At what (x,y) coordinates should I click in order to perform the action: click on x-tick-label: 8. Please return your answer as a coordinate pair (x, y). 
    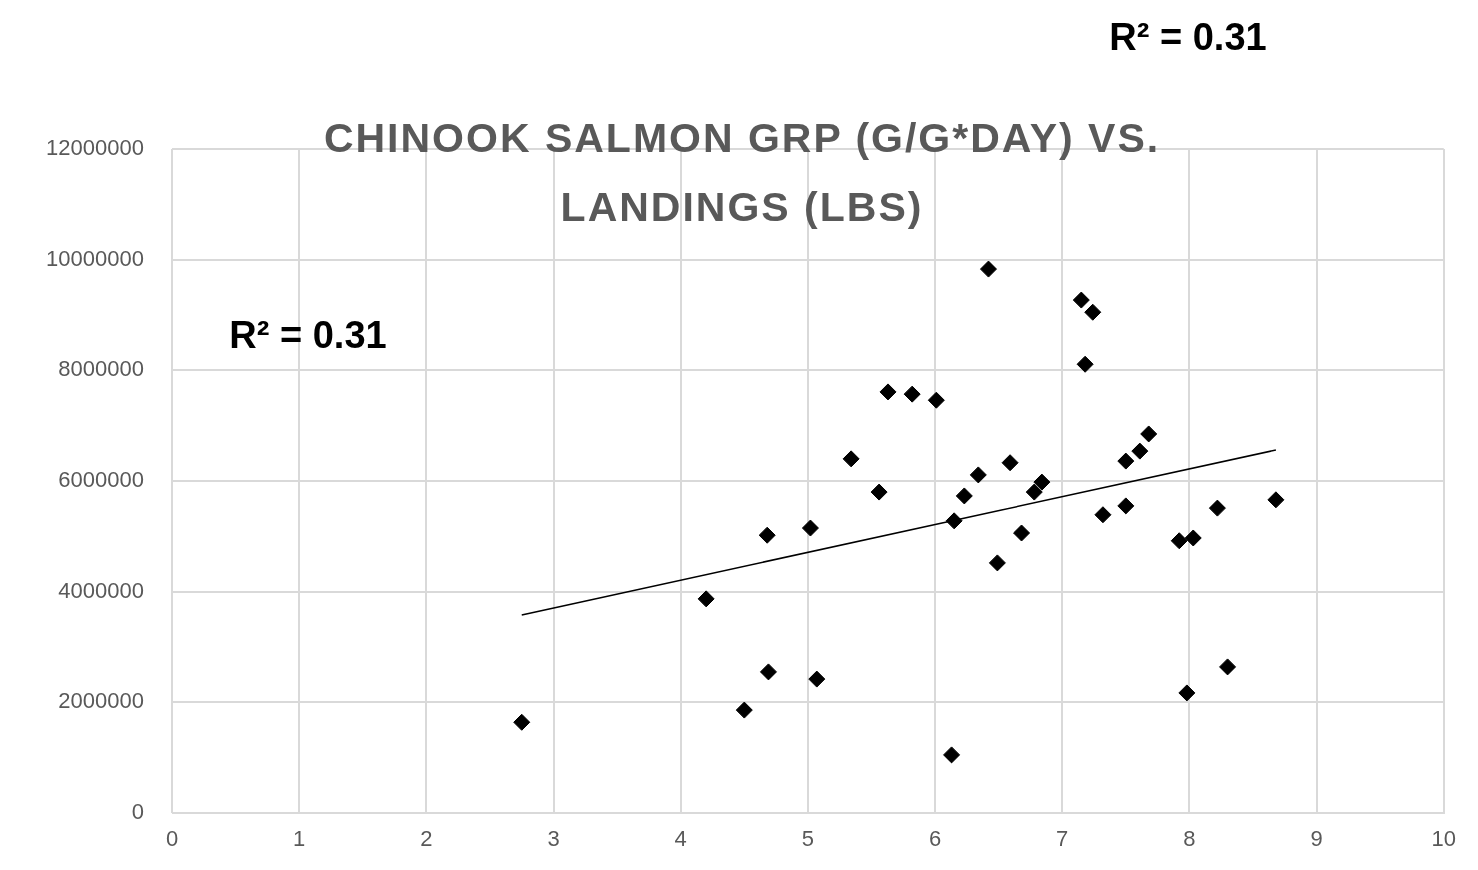
    Looking at the image, I should click on (1189, 839).